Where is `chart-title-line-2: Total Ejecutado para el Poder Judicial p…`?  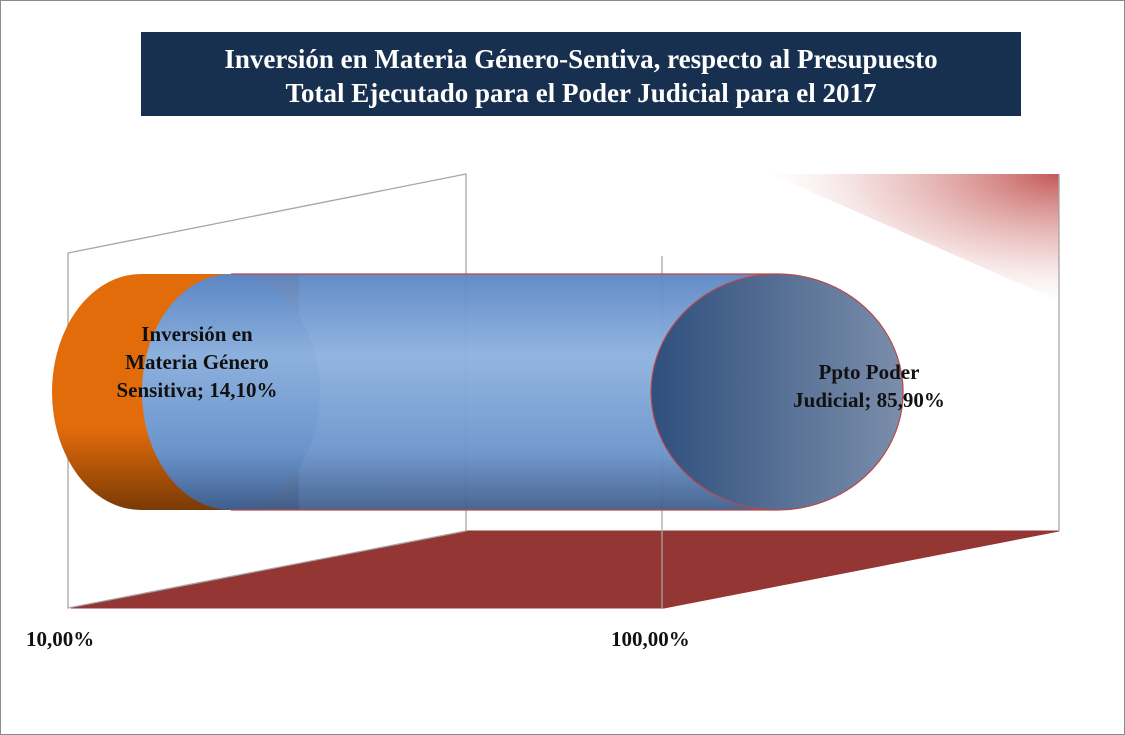 chart-title-line-2: Total Ejecutado para el Poder Judicial p… is located at coordinates (581, 93).